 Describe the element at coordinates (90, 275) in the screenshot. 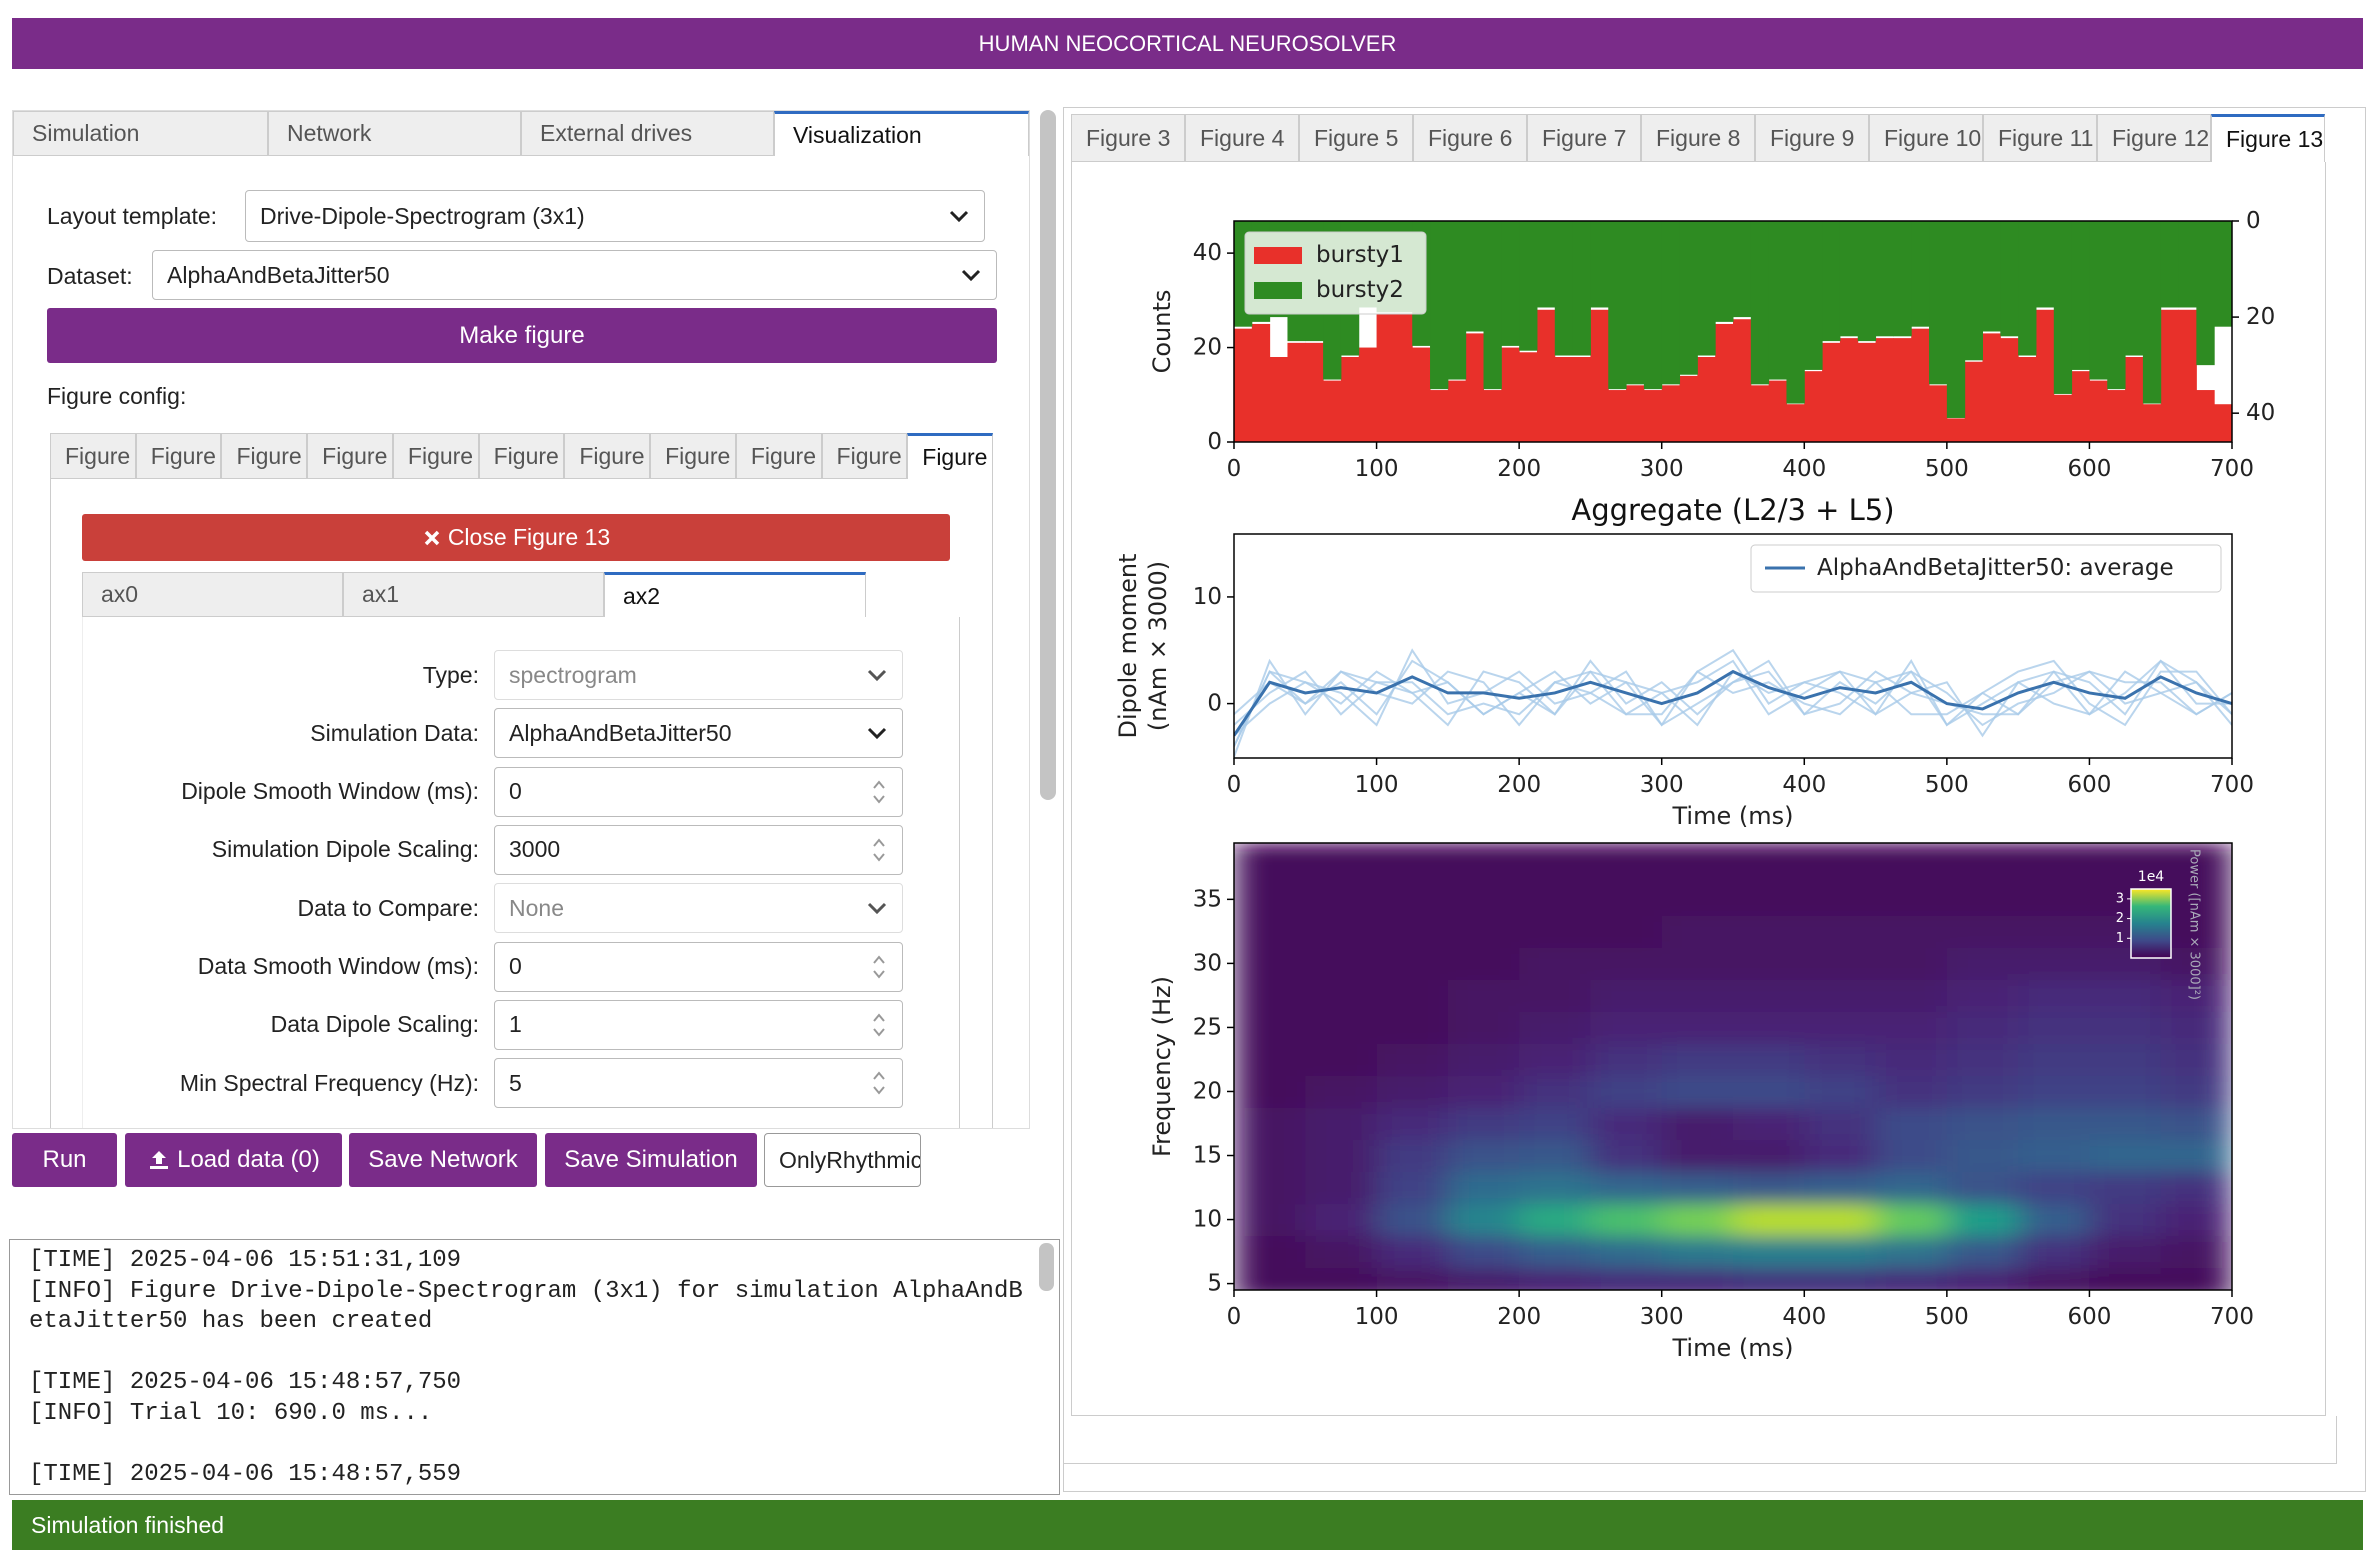

I see `dataset-label-text: Dataset:` at that location.